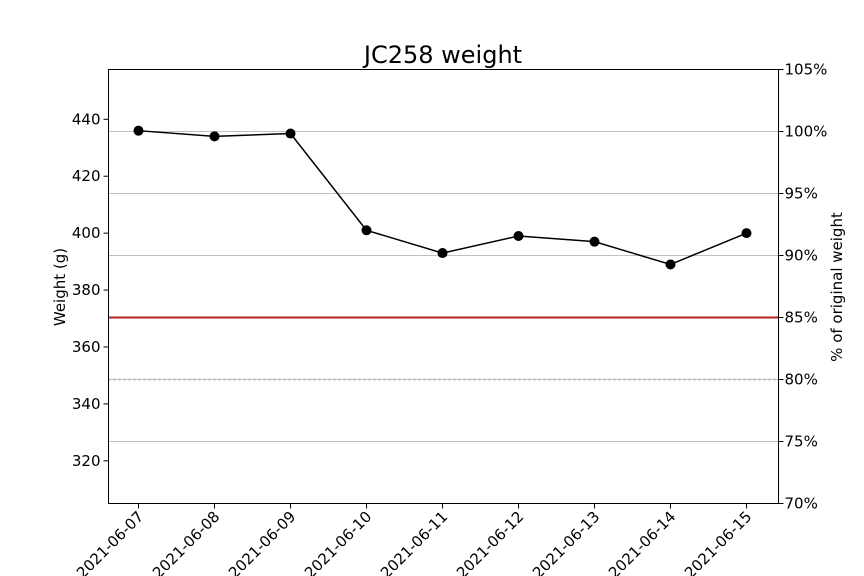 This screenshot has width=864, height=576. Describe the element at coordinates (490, 542) in the screenshot. I see `x-tick-label: 2021-06-12` at that location.